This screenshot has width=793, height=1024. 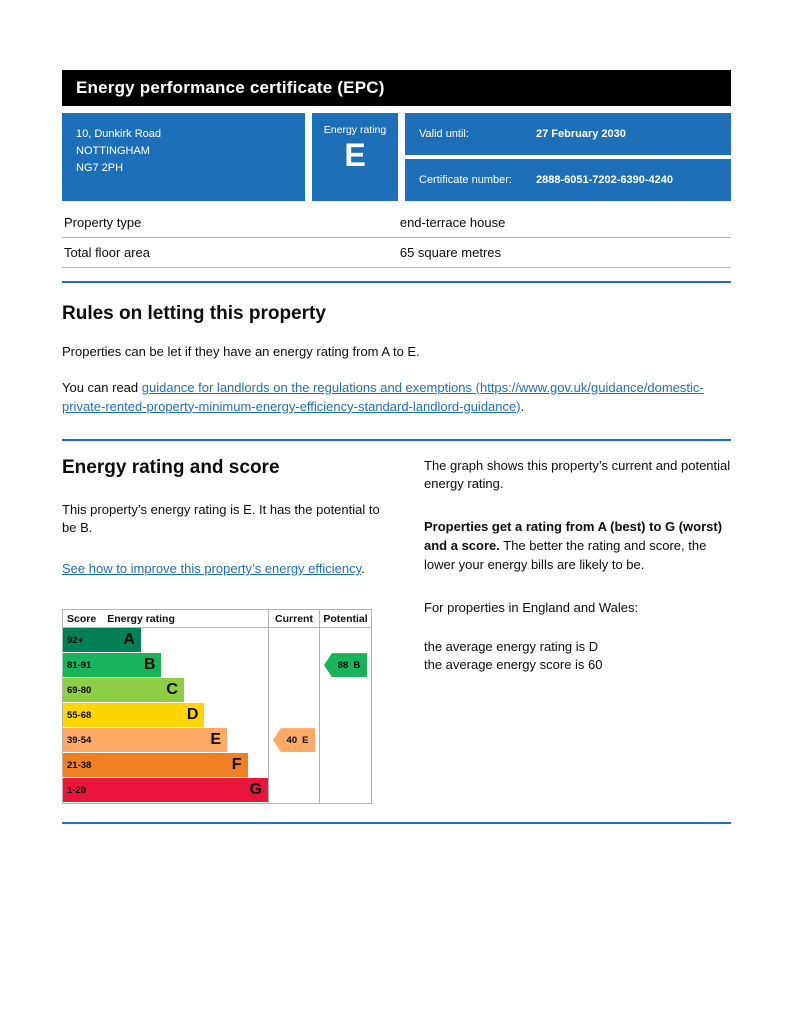 What do you see at coordinates (293, 619) in the screenshot?
I see `chart-header-current: Current` at bounding box center [293, 619].